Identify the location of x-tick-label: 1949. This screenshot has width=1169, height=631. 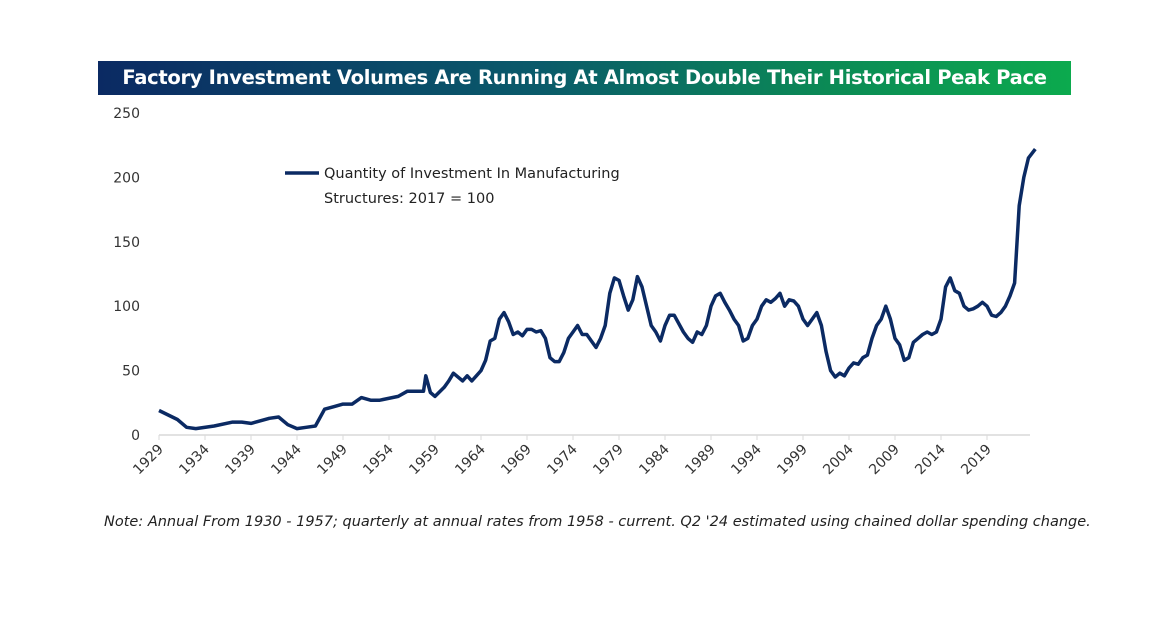
(332, 460).